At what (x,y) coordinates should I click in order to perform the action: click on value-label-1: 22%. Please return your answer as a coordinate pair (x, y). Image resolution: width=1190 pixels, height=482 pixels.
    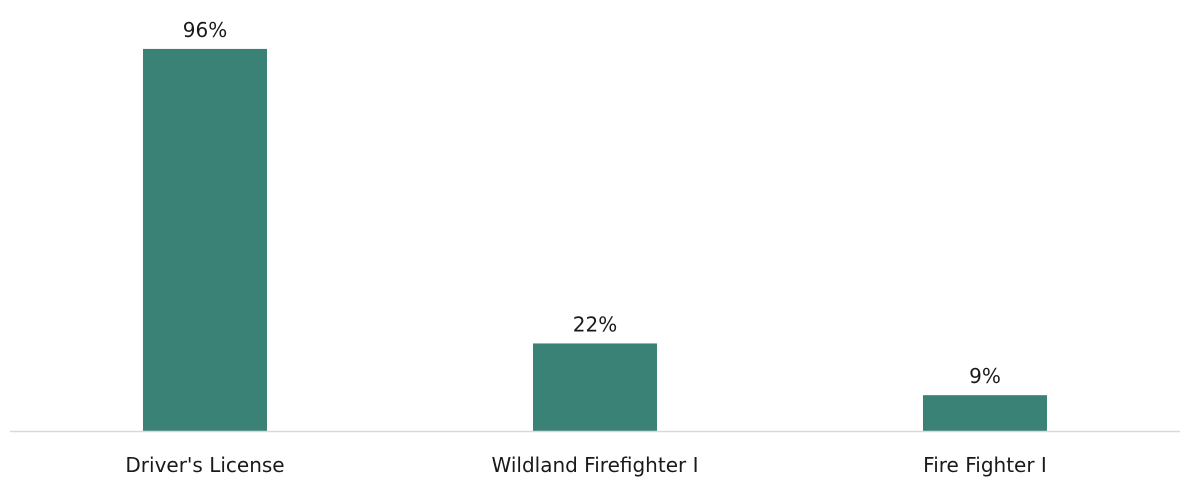
    Looking at the image, I should click on (595, 324).